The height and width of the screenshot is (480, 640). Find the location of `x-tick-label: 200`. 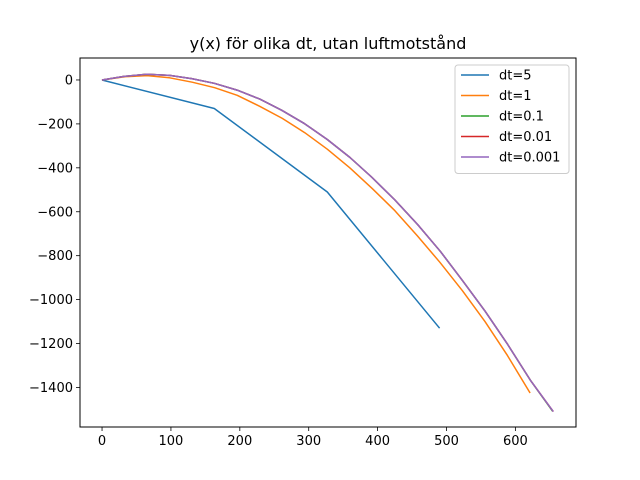

x-tick-label: 200 is located at coordinates (239, 441).